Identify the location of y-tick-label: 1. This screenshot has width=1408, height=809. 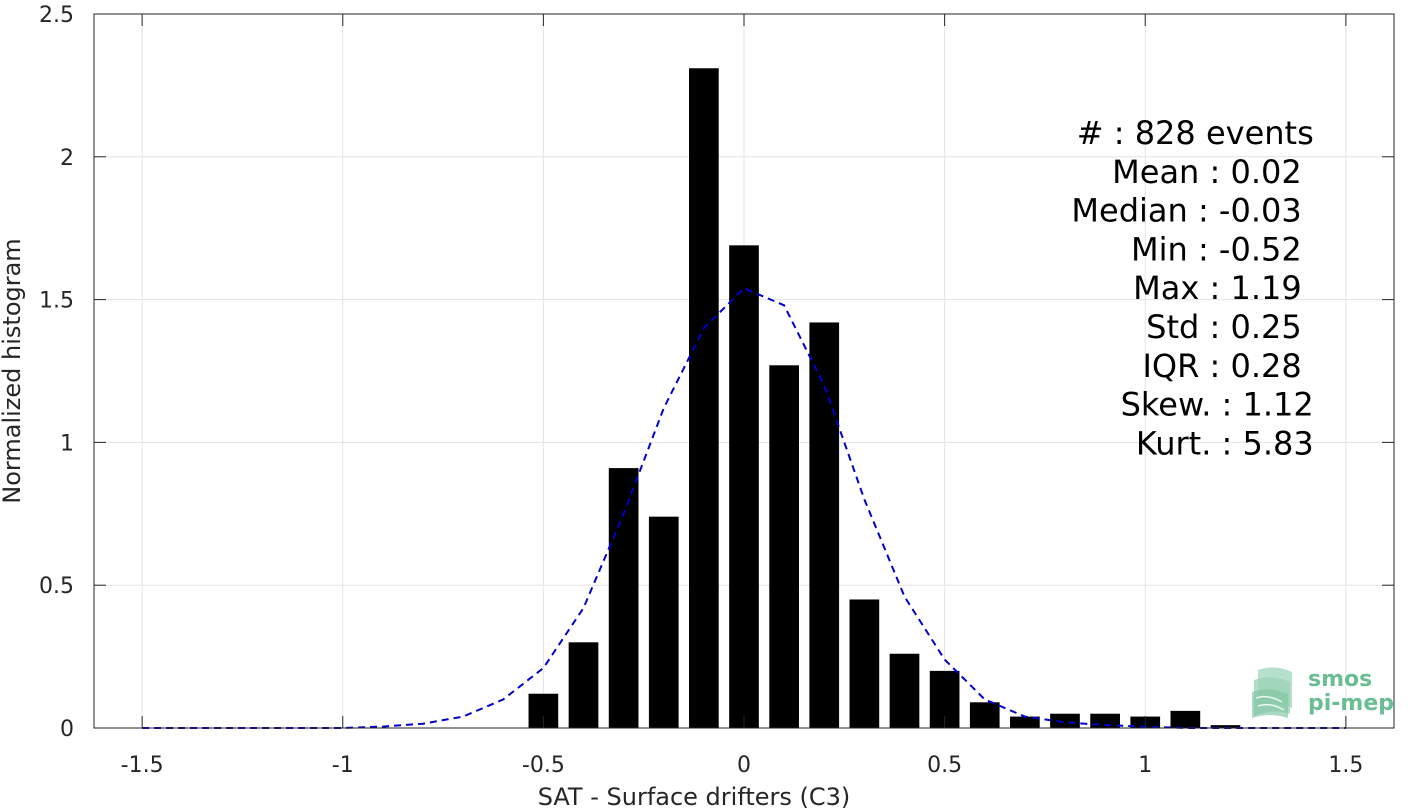
(67, 443).